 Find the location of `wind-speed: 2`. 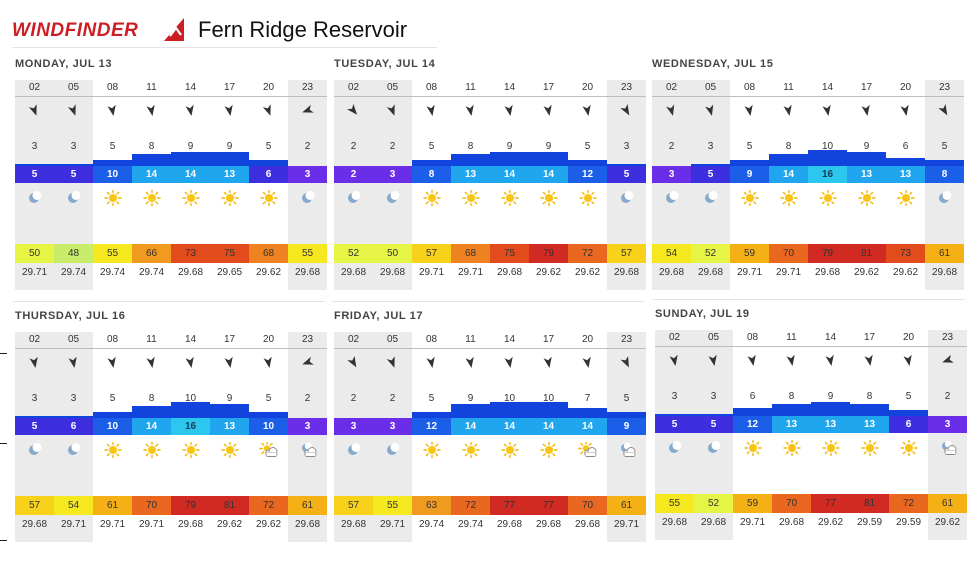

wind-speed: 2 is located at coordinates (671, 146).